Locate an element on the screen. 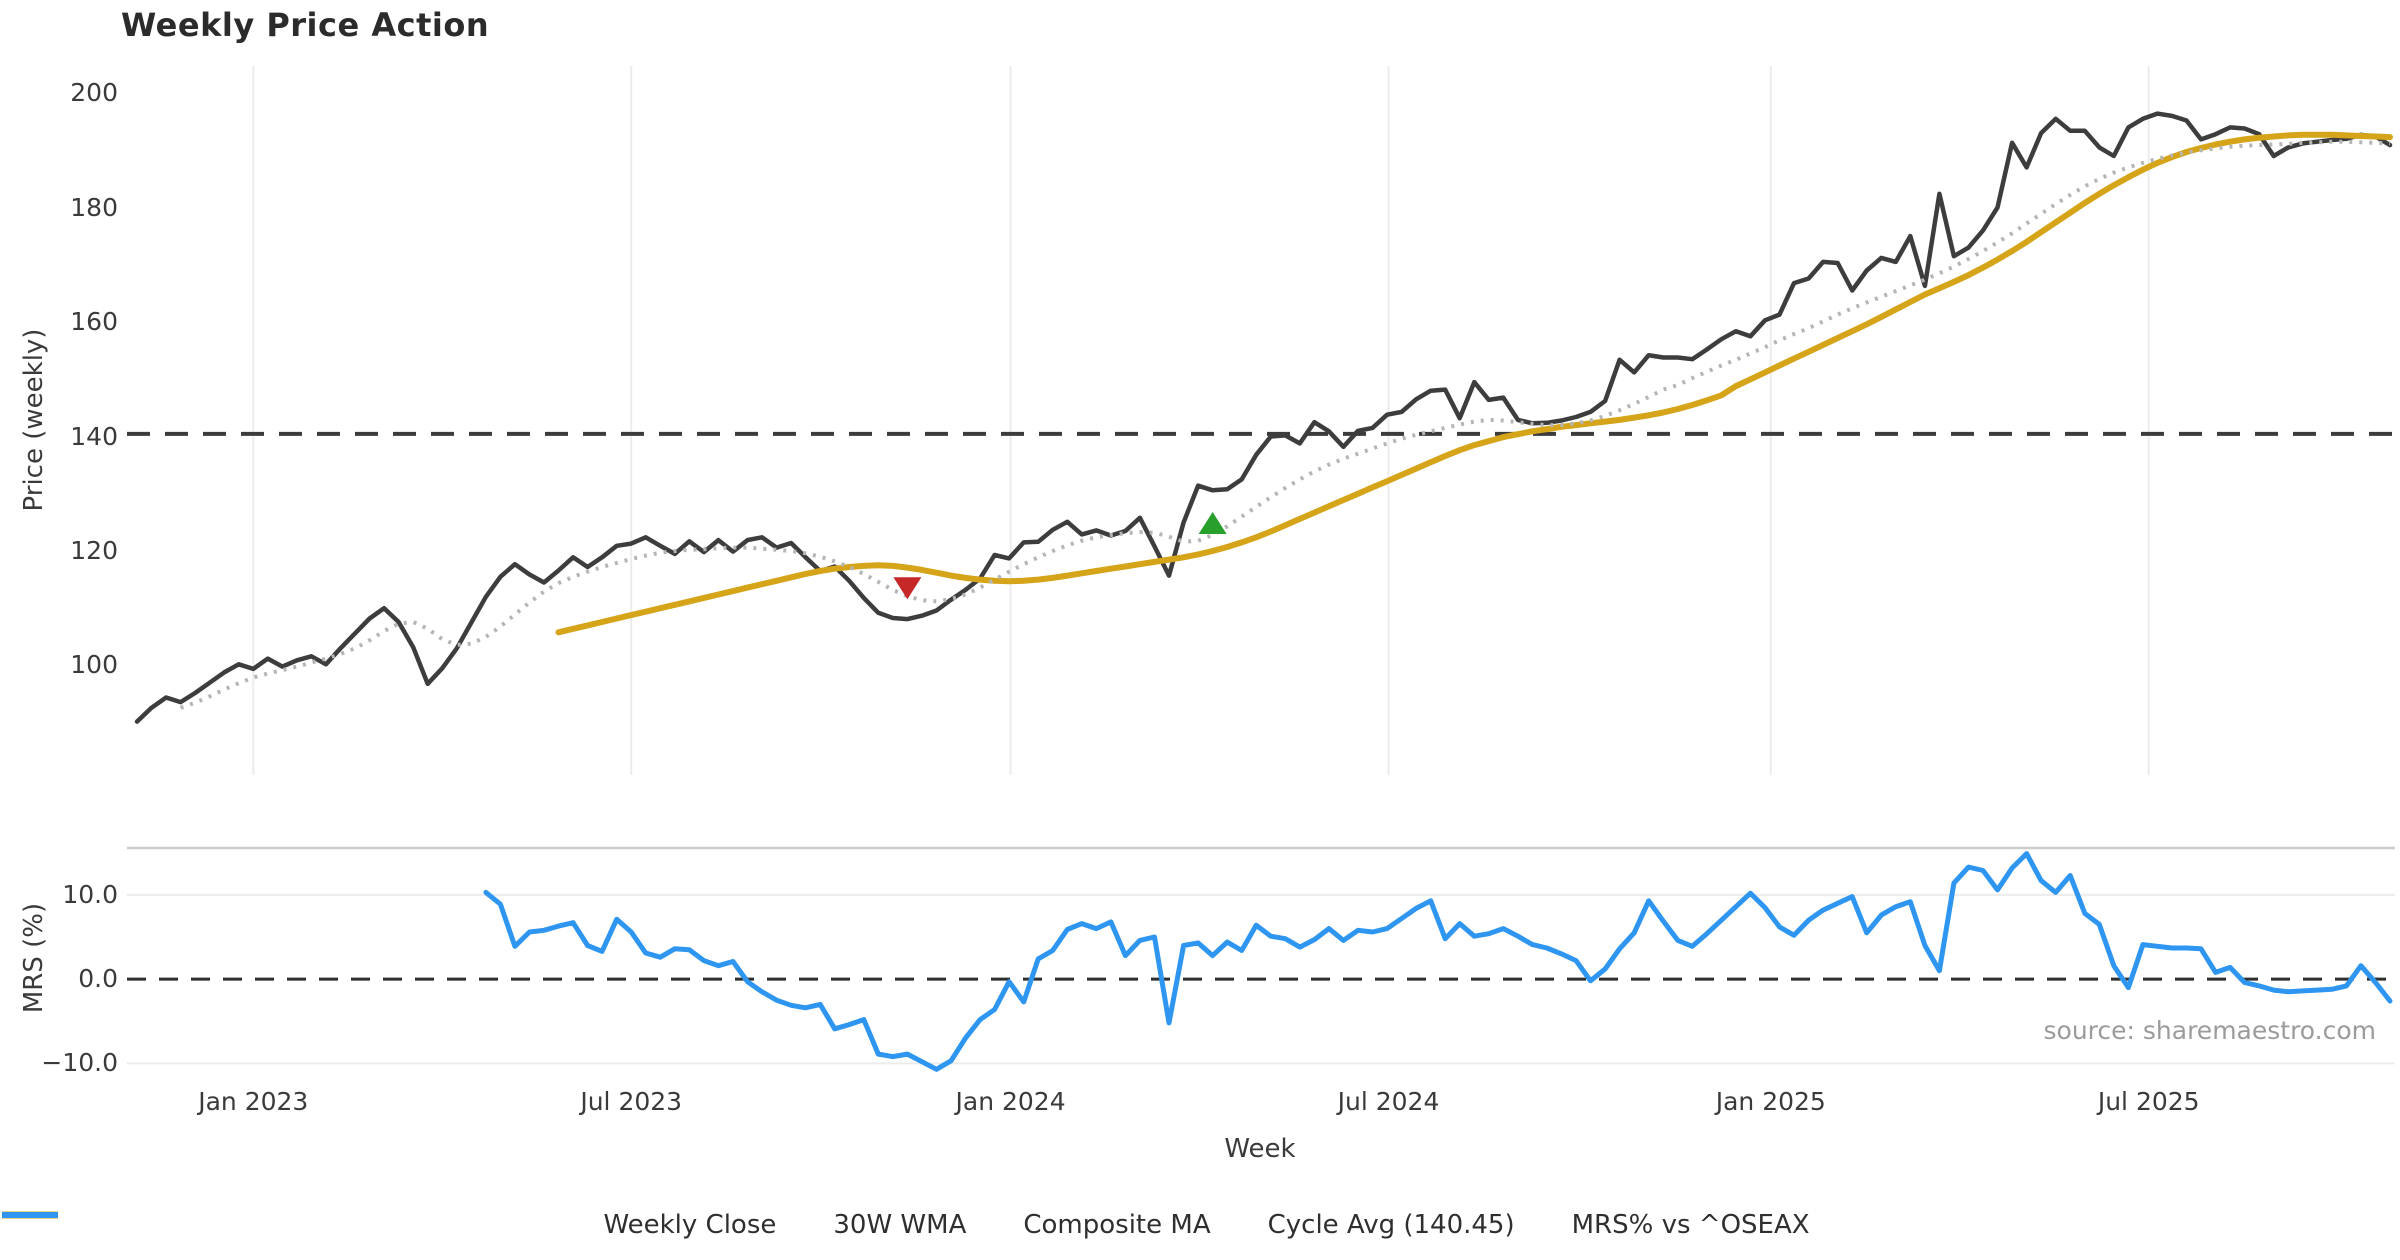 This screenshot has width=2400, height=1260. x-tick-label: Jan 2024 is located at coordinates (1010, 1101).